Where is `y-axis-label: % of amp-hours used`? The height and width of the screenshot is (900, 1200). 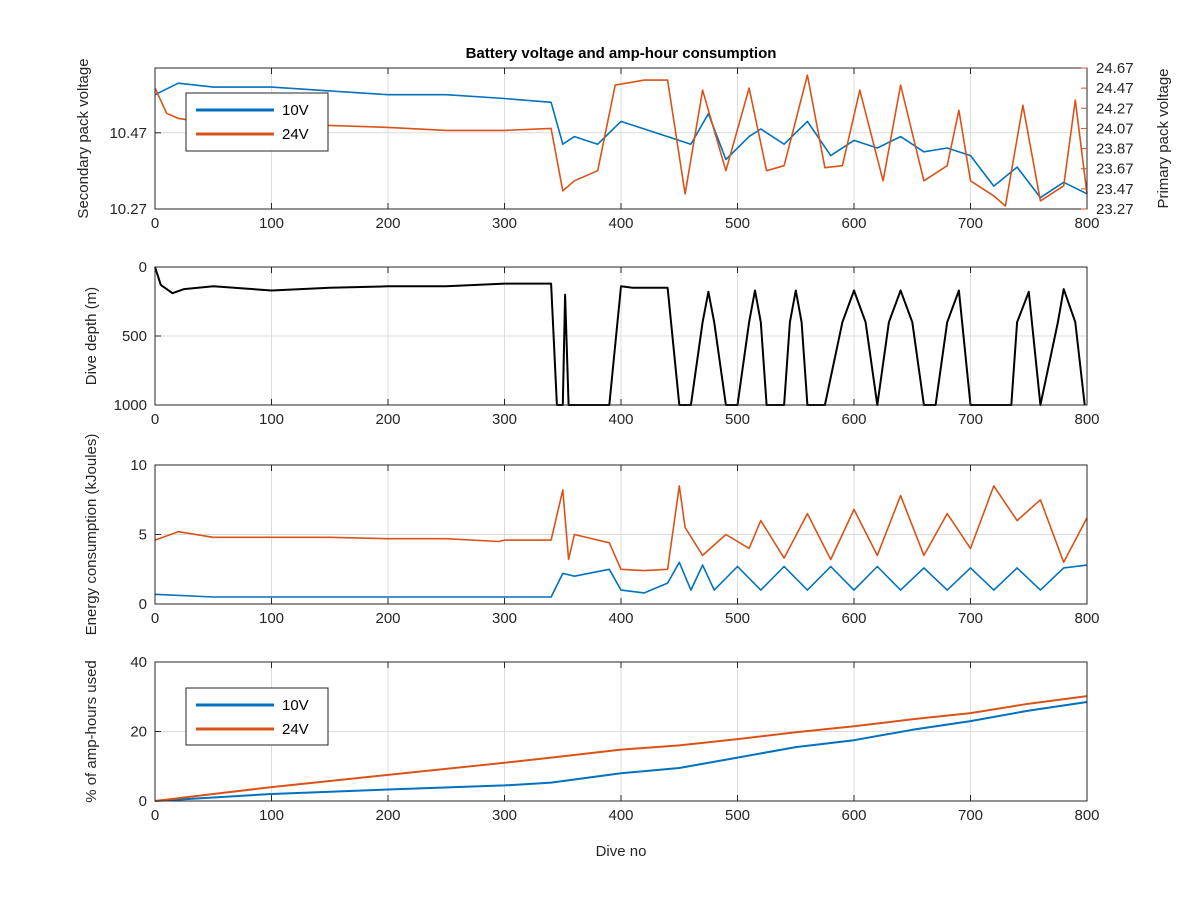 y-axis-label: % of amp-hours used is located at coordinates (91, 731).